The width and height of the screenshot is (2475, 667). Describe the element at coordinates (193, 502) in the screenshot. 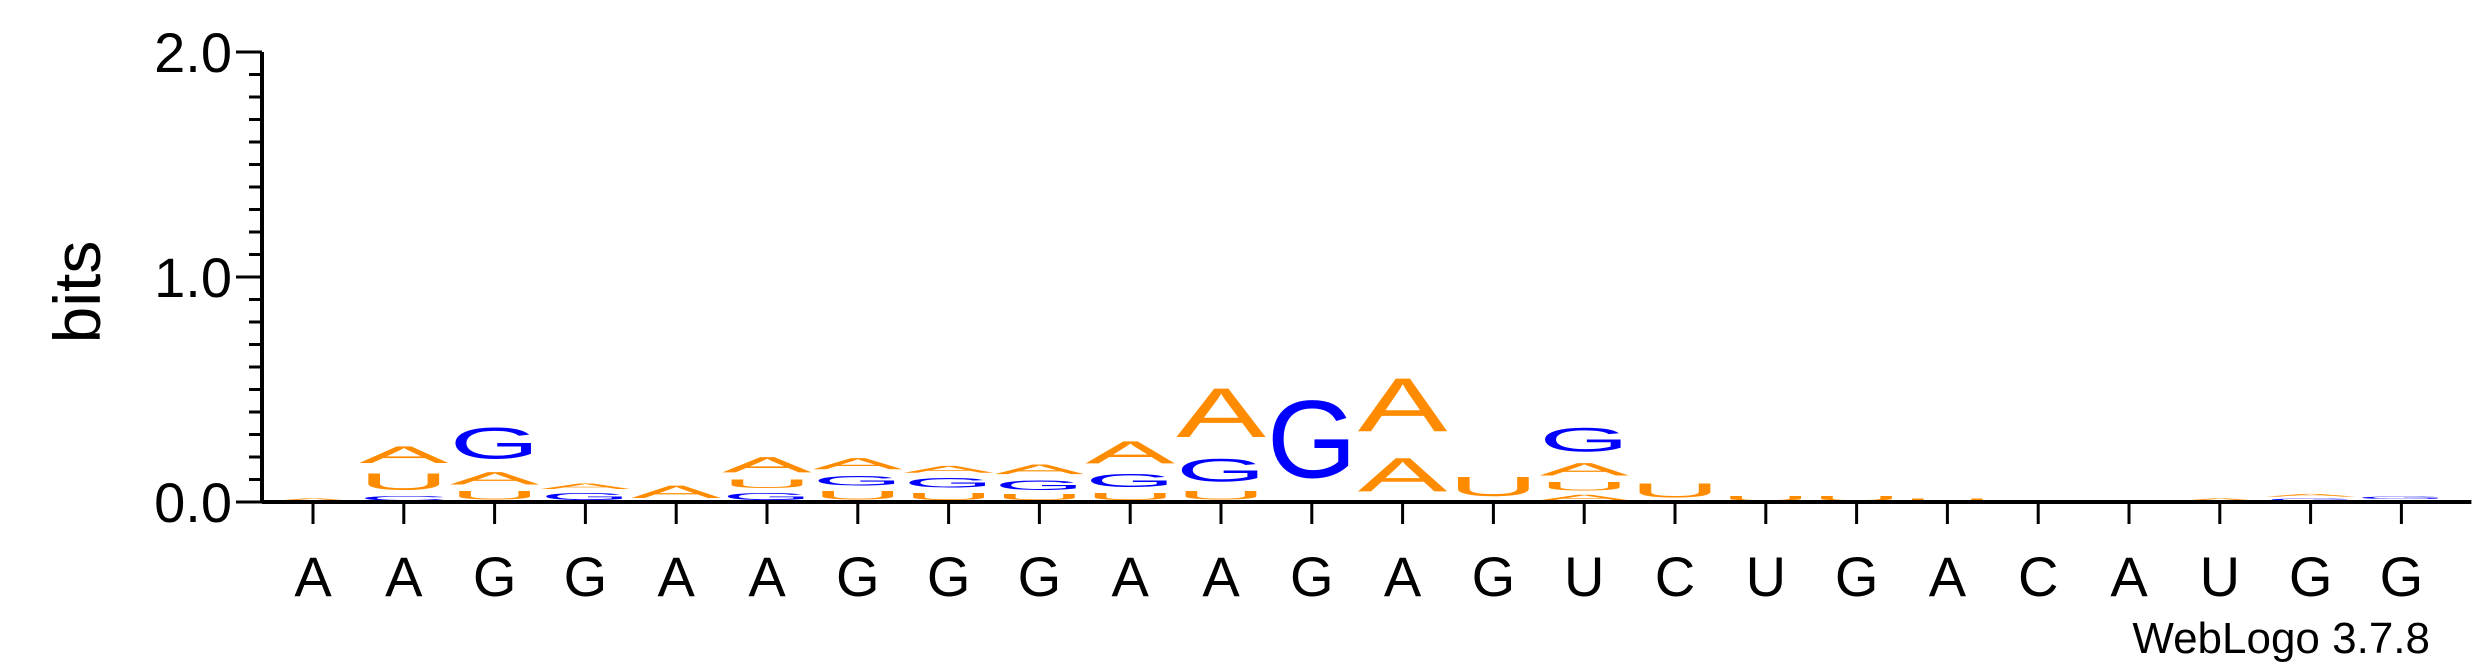

I see `y-tick-label: 0.0` at that location.